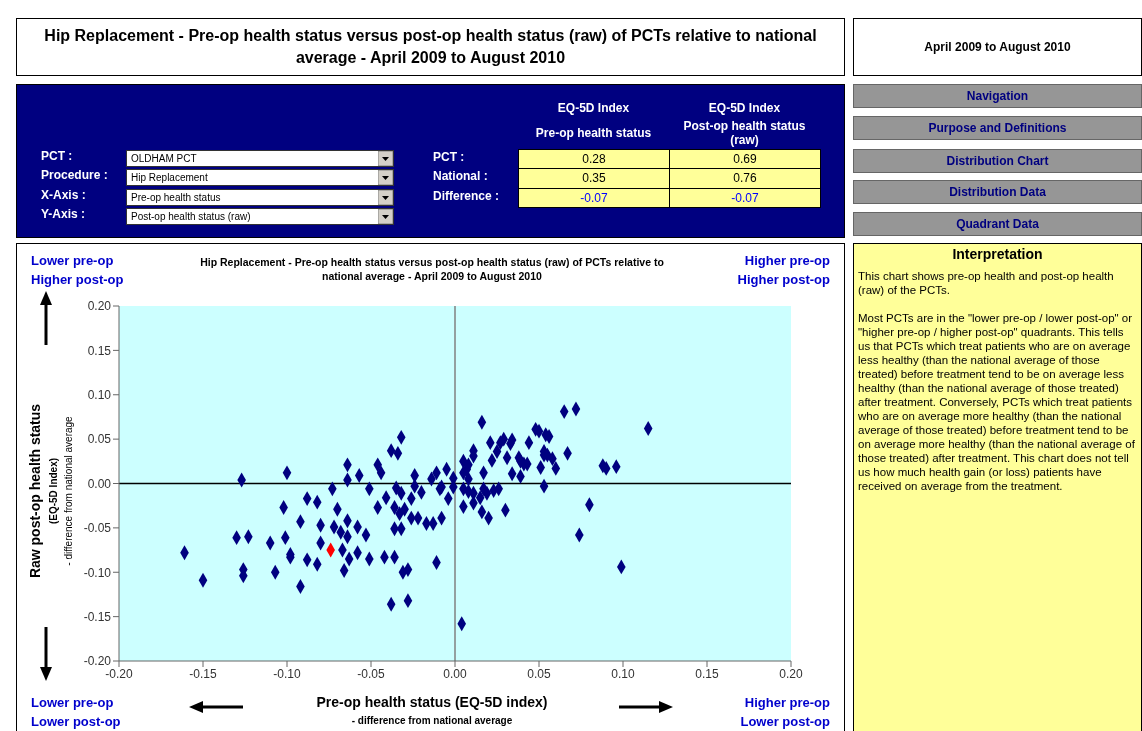 The width and height of the screenshot is (1142, 731). What do you see at coordinates (997, 254) in the screenshot?
I see `text: Interpretation` at bounding box center [997, 254].